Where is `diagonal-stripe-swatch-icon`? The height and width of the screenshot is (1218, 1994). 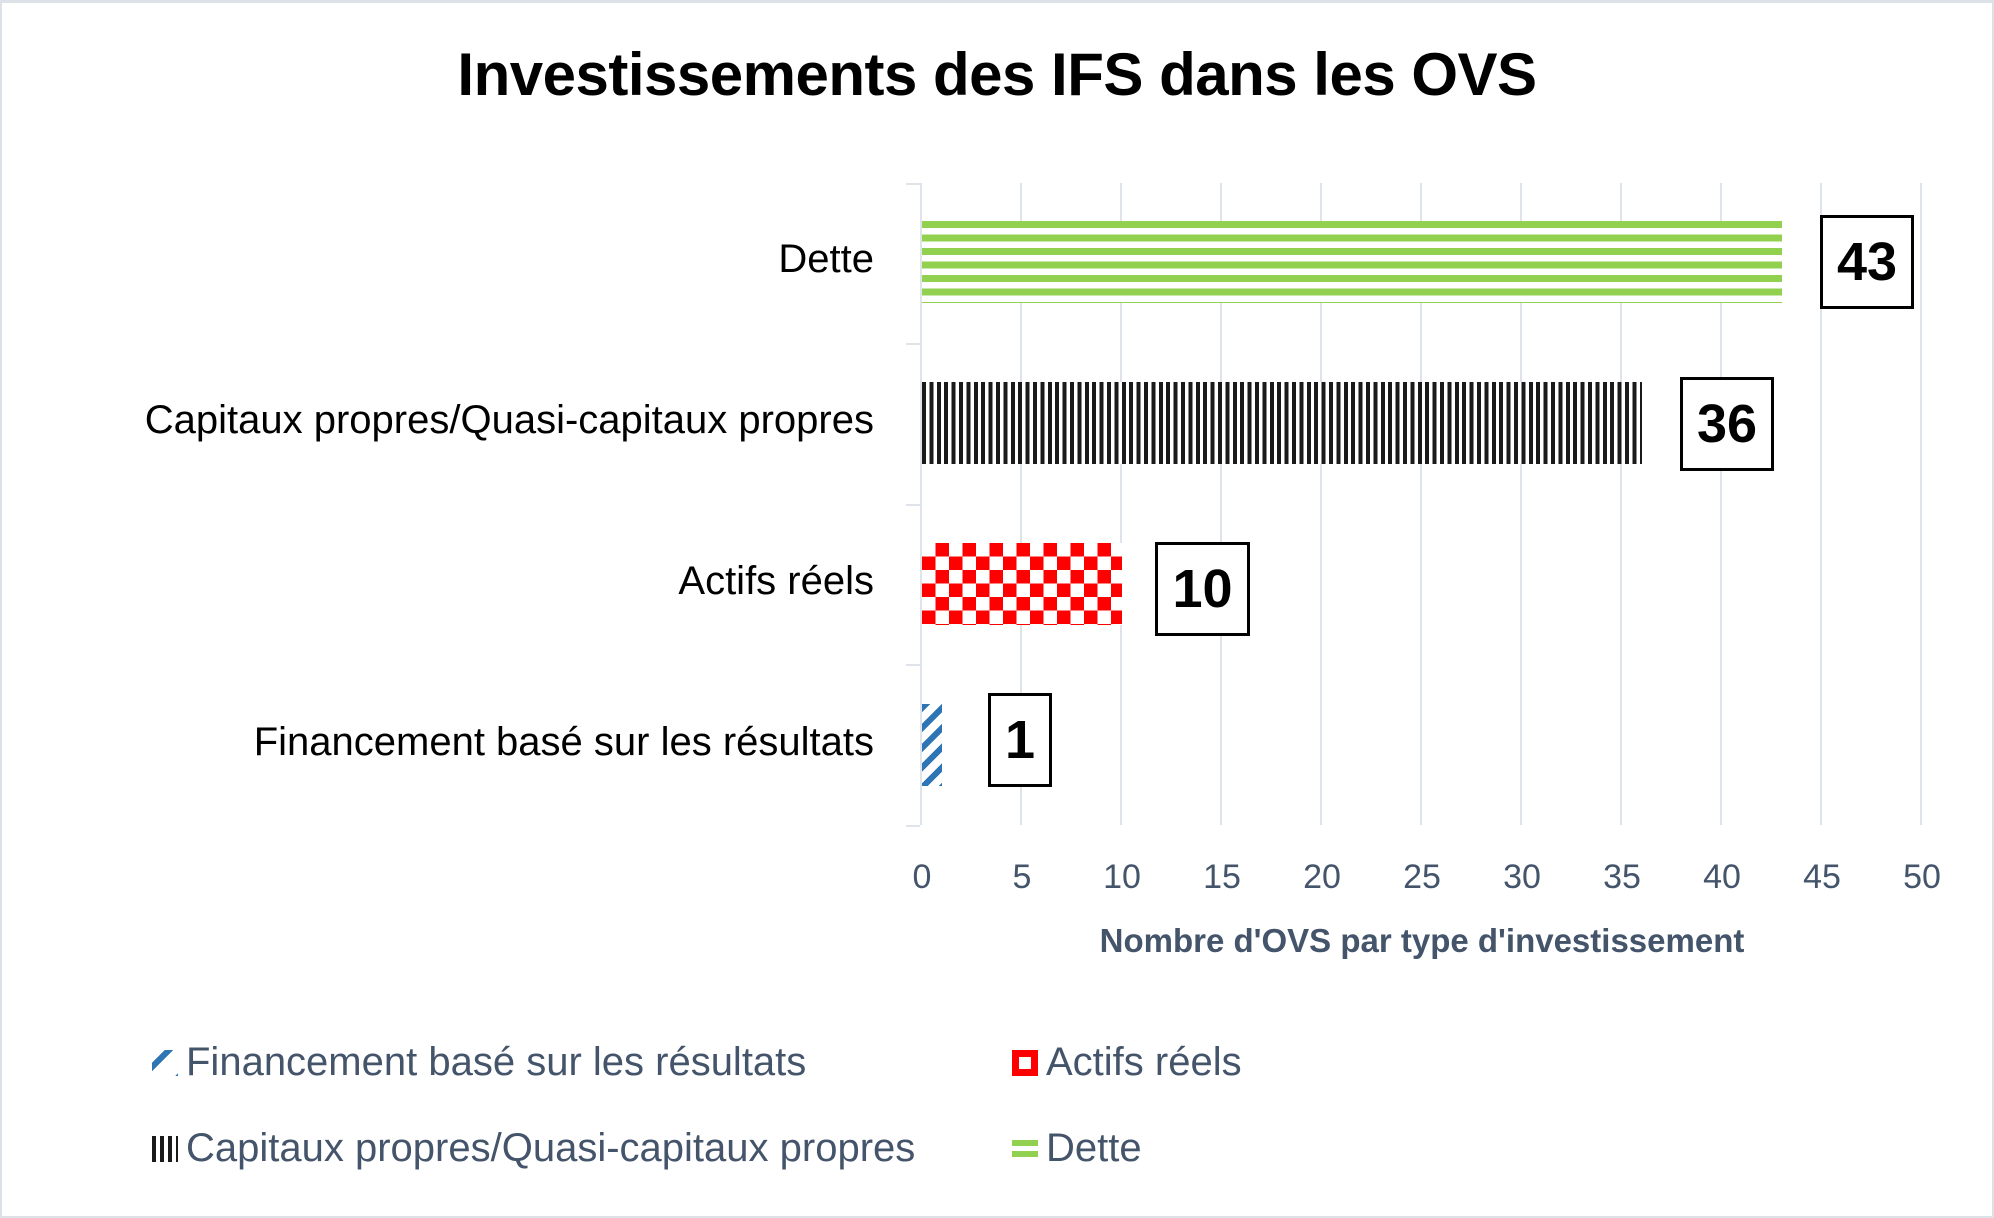
diagonal-stripe-swatch-icon is located at coordinates (165, 1062).